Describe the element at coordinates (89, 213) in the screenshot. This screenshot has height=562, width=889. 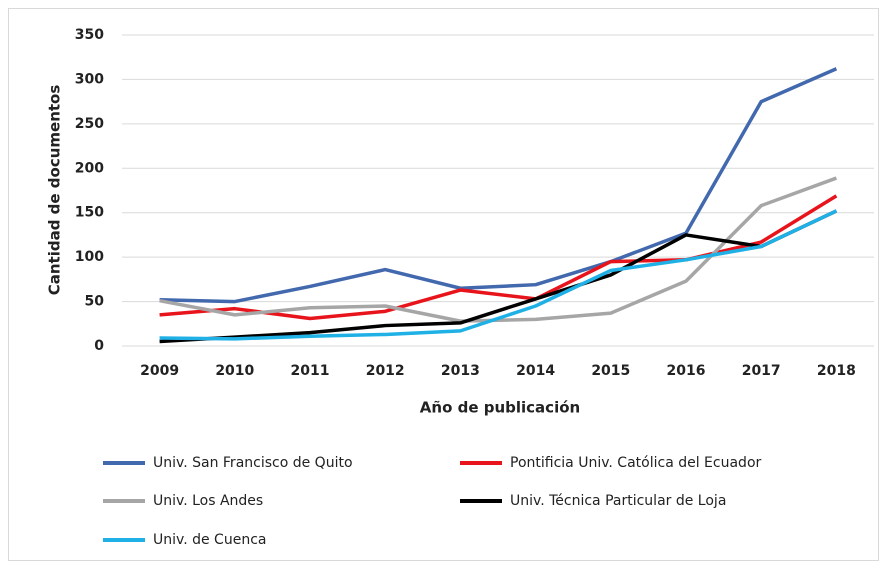
I see `y-tick-label: 150` at that location.